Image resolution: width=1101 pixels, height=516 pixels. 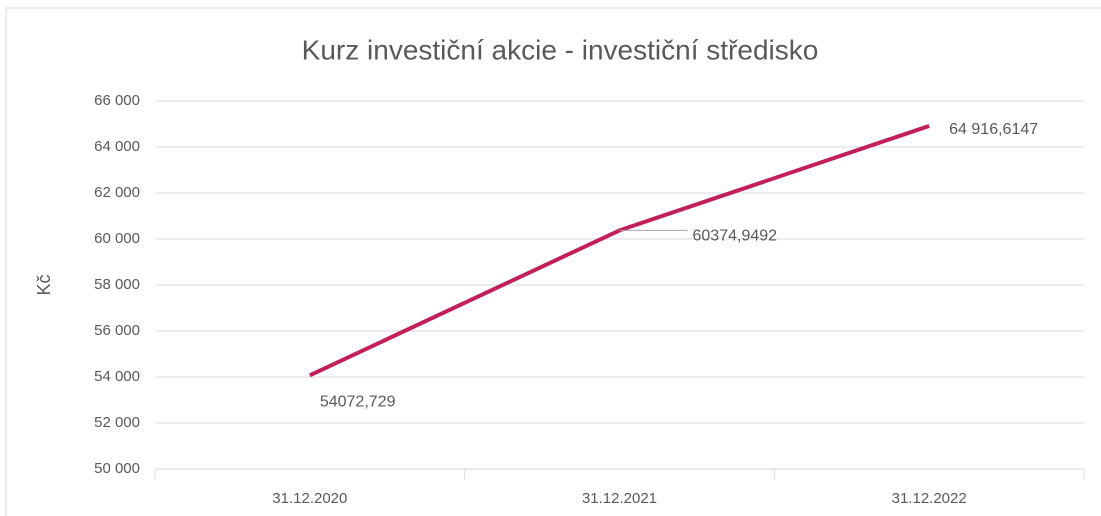 What do you see at coordinates (117, 376) in the screenshot?
I see `y-tick-label: 54 000` at bounding box center [117, 376].